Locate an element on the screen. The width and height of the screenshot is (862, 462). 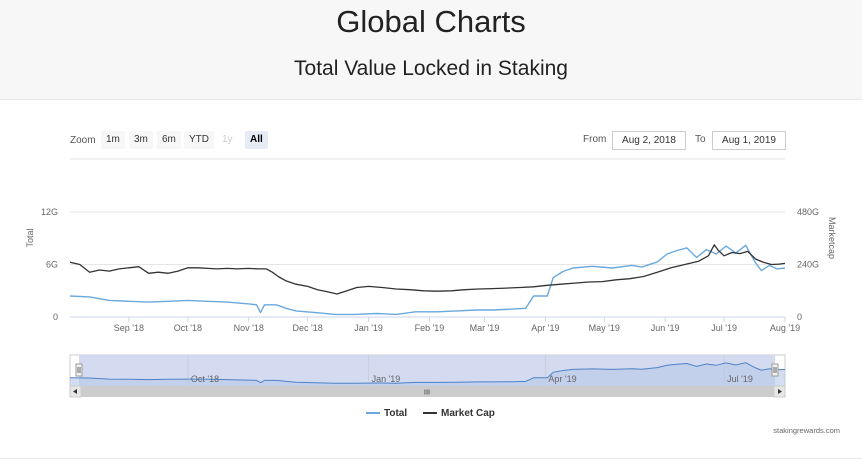
y-axis-left: 0 6G 12G is located at coordinates (49, 264).